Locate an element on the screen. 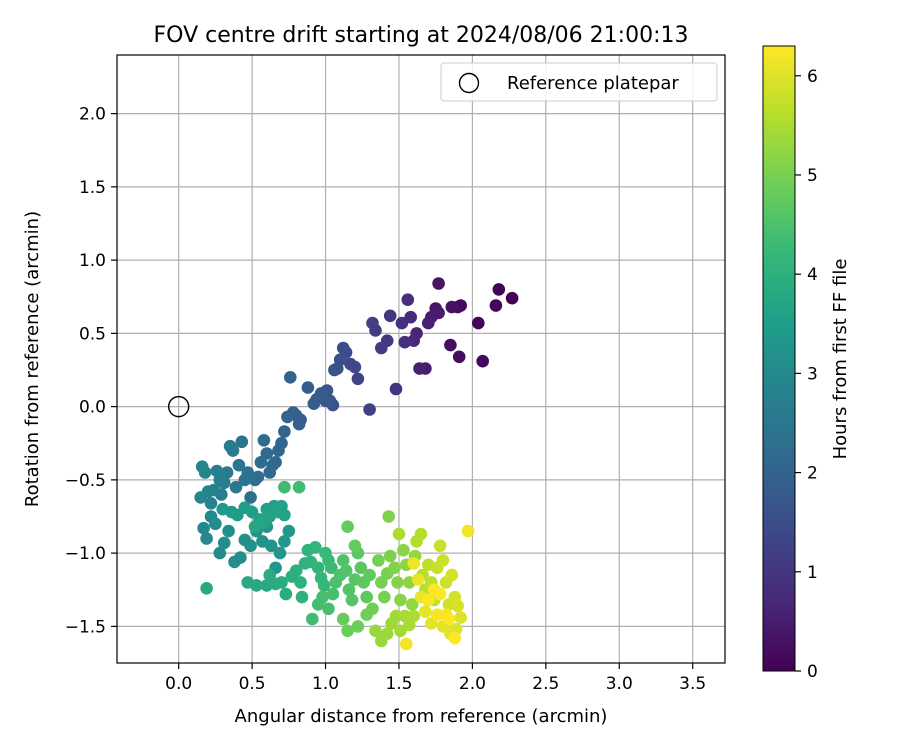 The image size is (900, 750). legend-marker-reference is located at coordinates (469, 83).